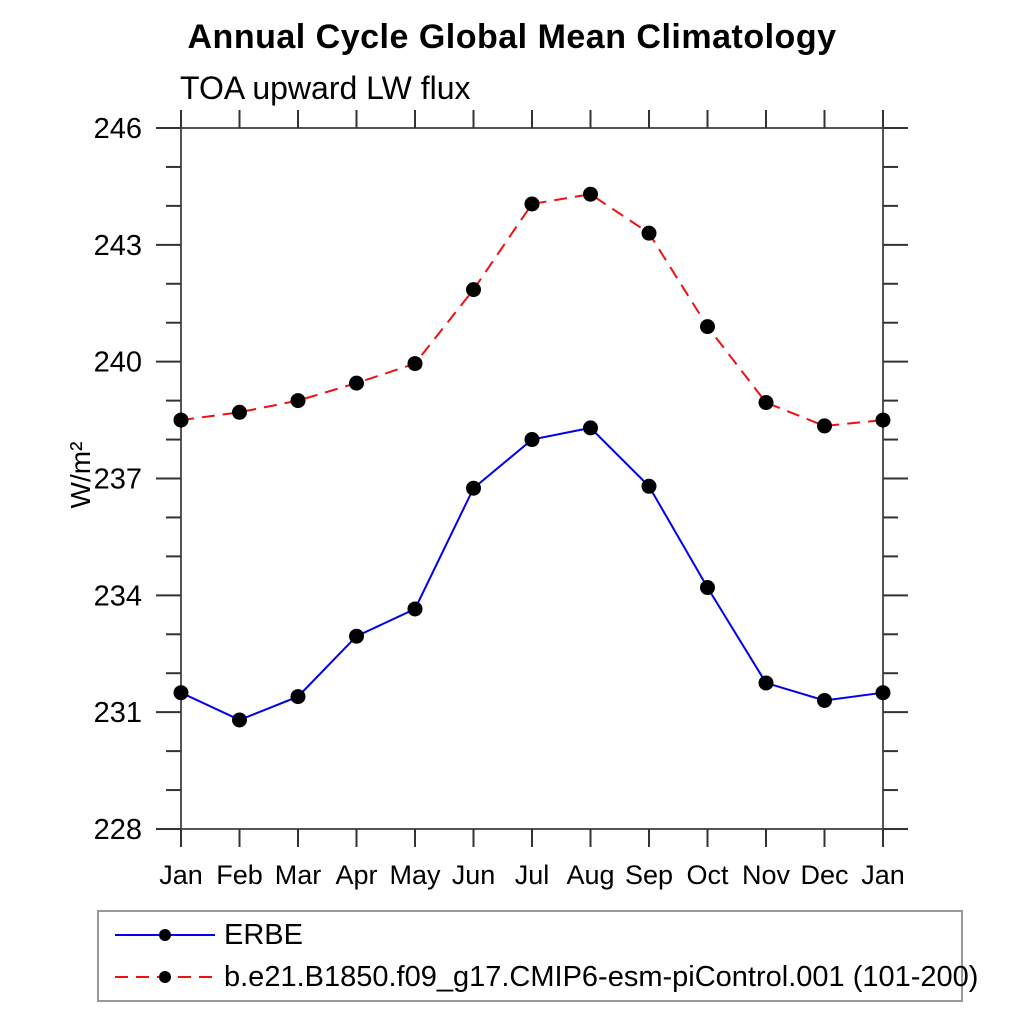  What do you see at coordinates (118, 480) in the screenshot?
I see `y-tick-label: 237` at bounding box center [118, 480].